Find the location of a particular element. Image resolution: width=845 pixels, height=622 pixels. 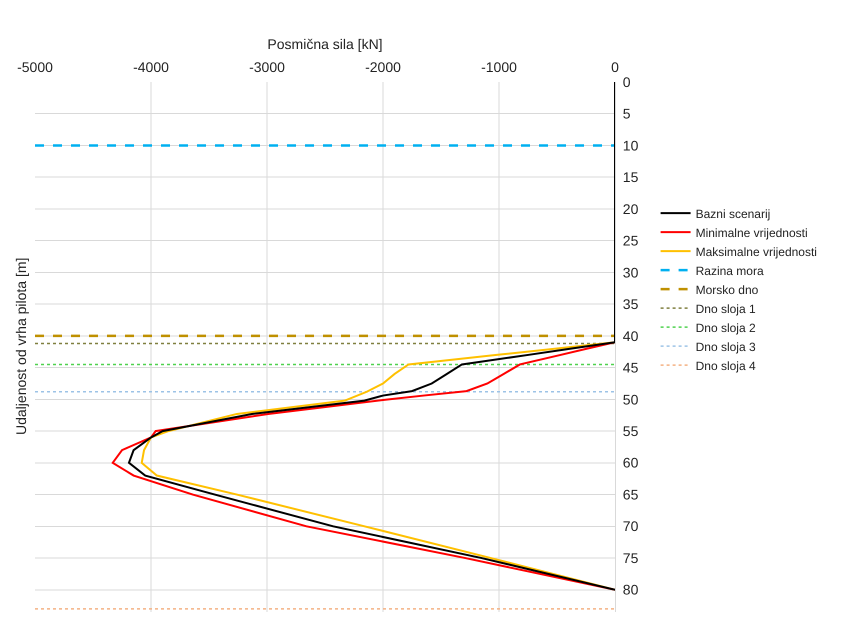

x-tick-label: -3000 is located at coordinates (267, 67).